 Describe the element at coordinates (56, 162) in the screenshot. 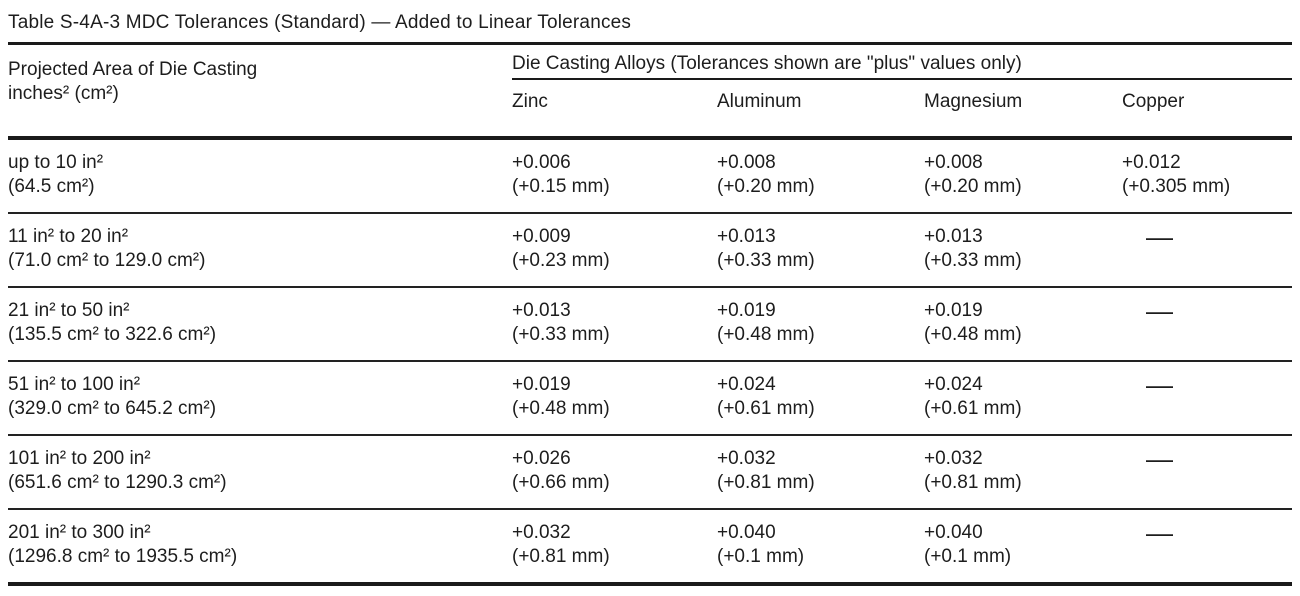

I see `area-inches: up to 10 in²` at that location.